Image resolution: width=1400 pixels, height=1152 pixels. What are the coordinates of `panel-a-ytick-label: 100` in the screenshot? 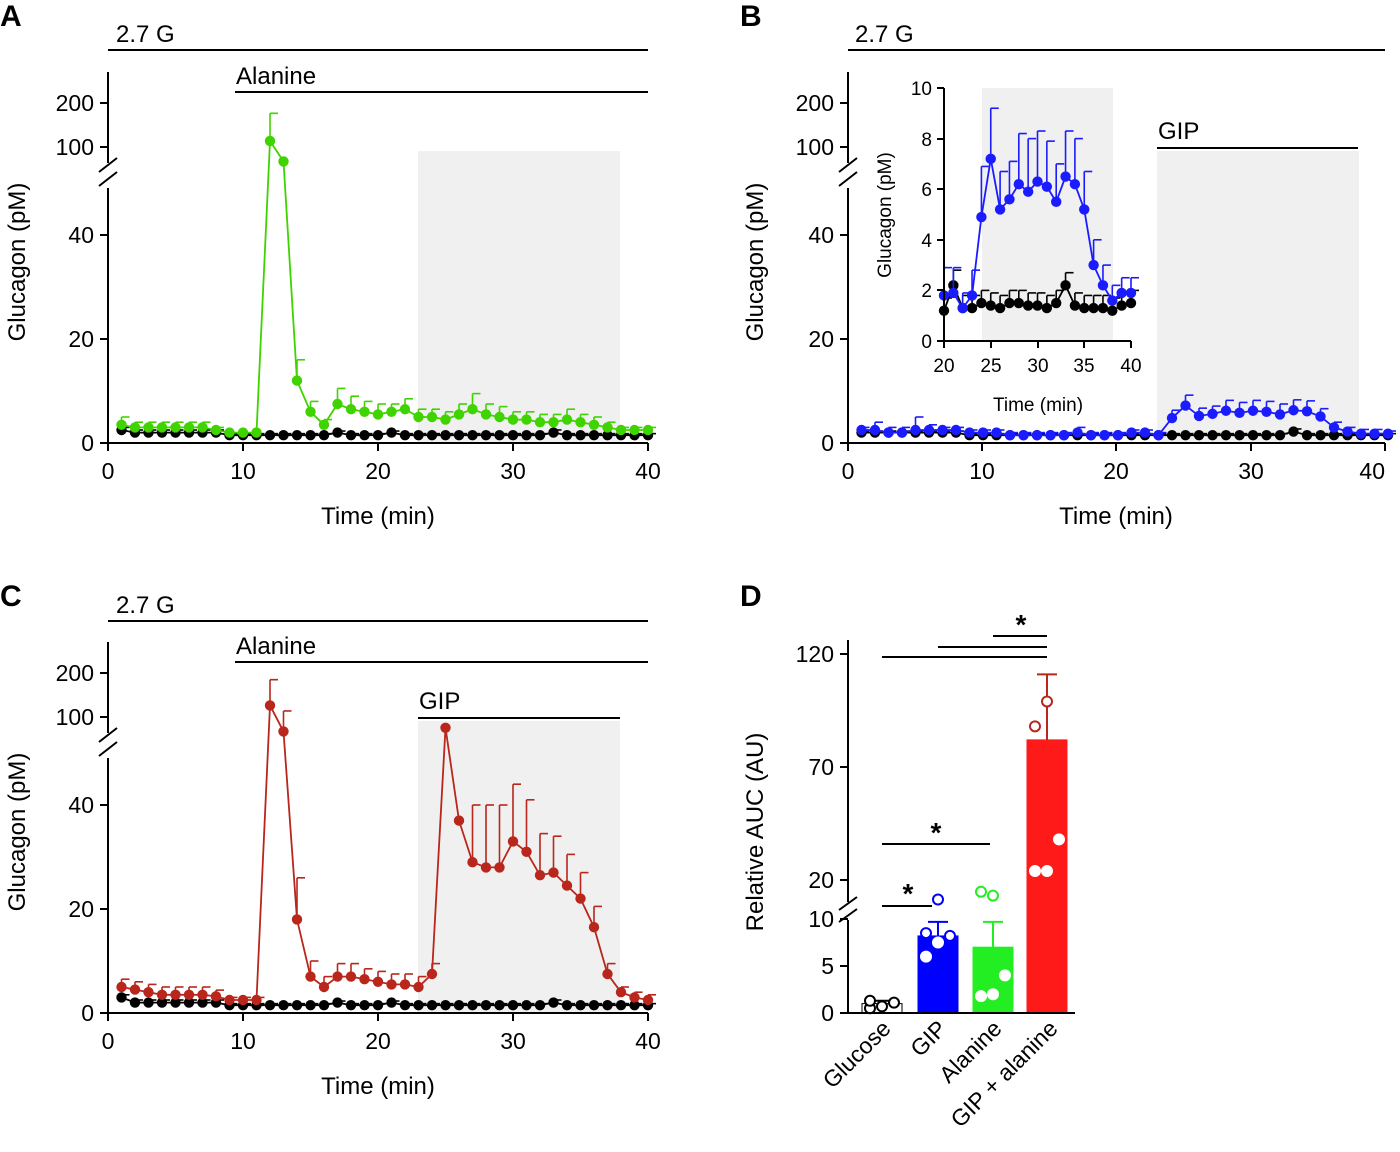 It's located at (75, 147).